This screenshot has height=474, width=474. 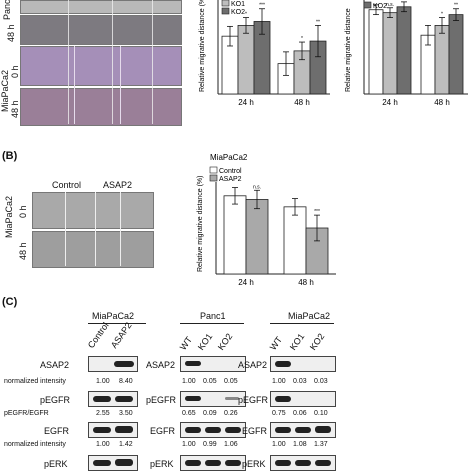 What do you see at coordinates (98, 335) in the screenshot?
I see `c-group1-lane-control: Control` at bounding box center [98, 335].